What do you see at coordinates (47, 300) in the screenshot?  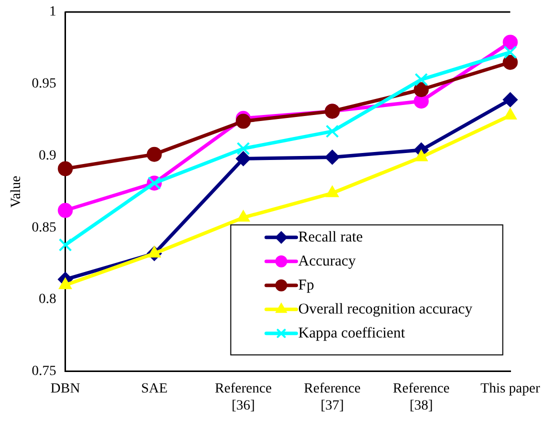 I see `y-tick-label: 0.8` at bounding box center [47, 300].